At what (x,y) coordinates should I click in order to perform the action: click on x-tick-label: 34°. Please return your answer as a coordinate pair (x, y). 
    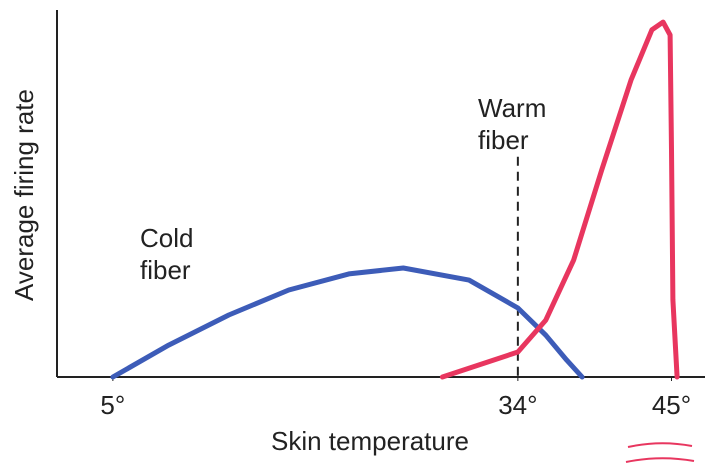
    Looking at the image, I should click on (517, 405).